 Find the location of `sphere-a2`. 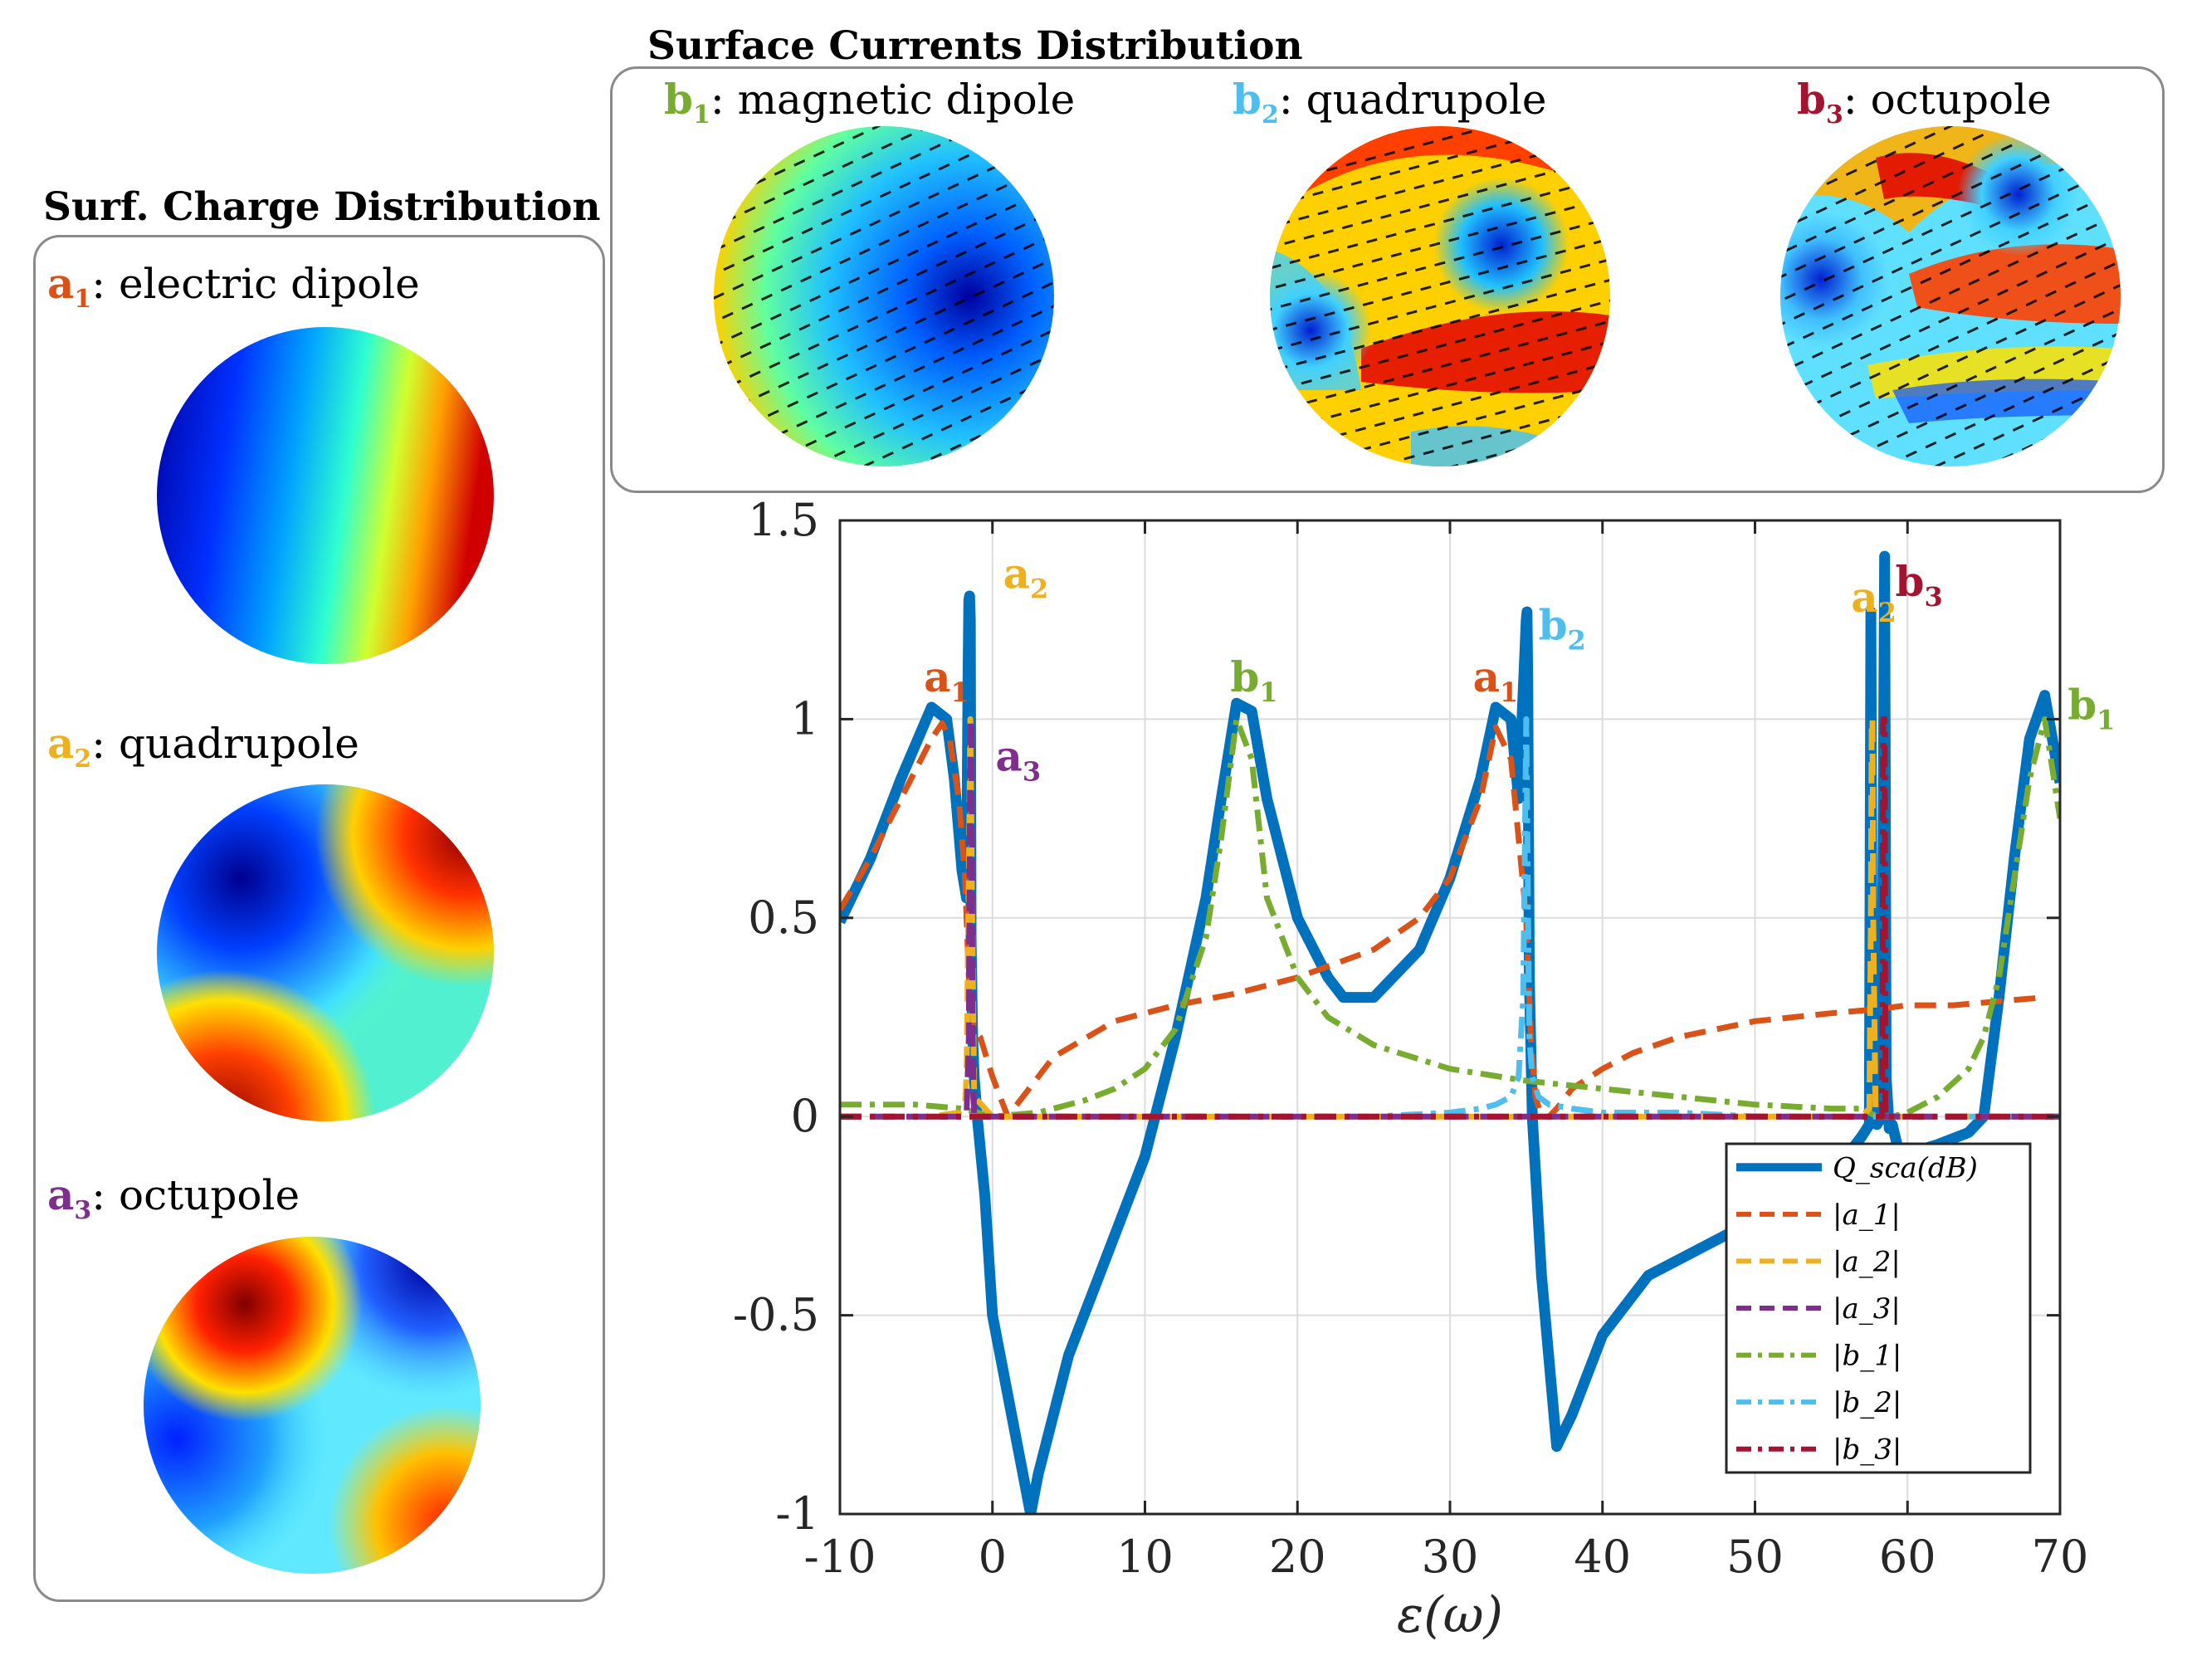

sphere-a2 is located at coordinates (325, 952).